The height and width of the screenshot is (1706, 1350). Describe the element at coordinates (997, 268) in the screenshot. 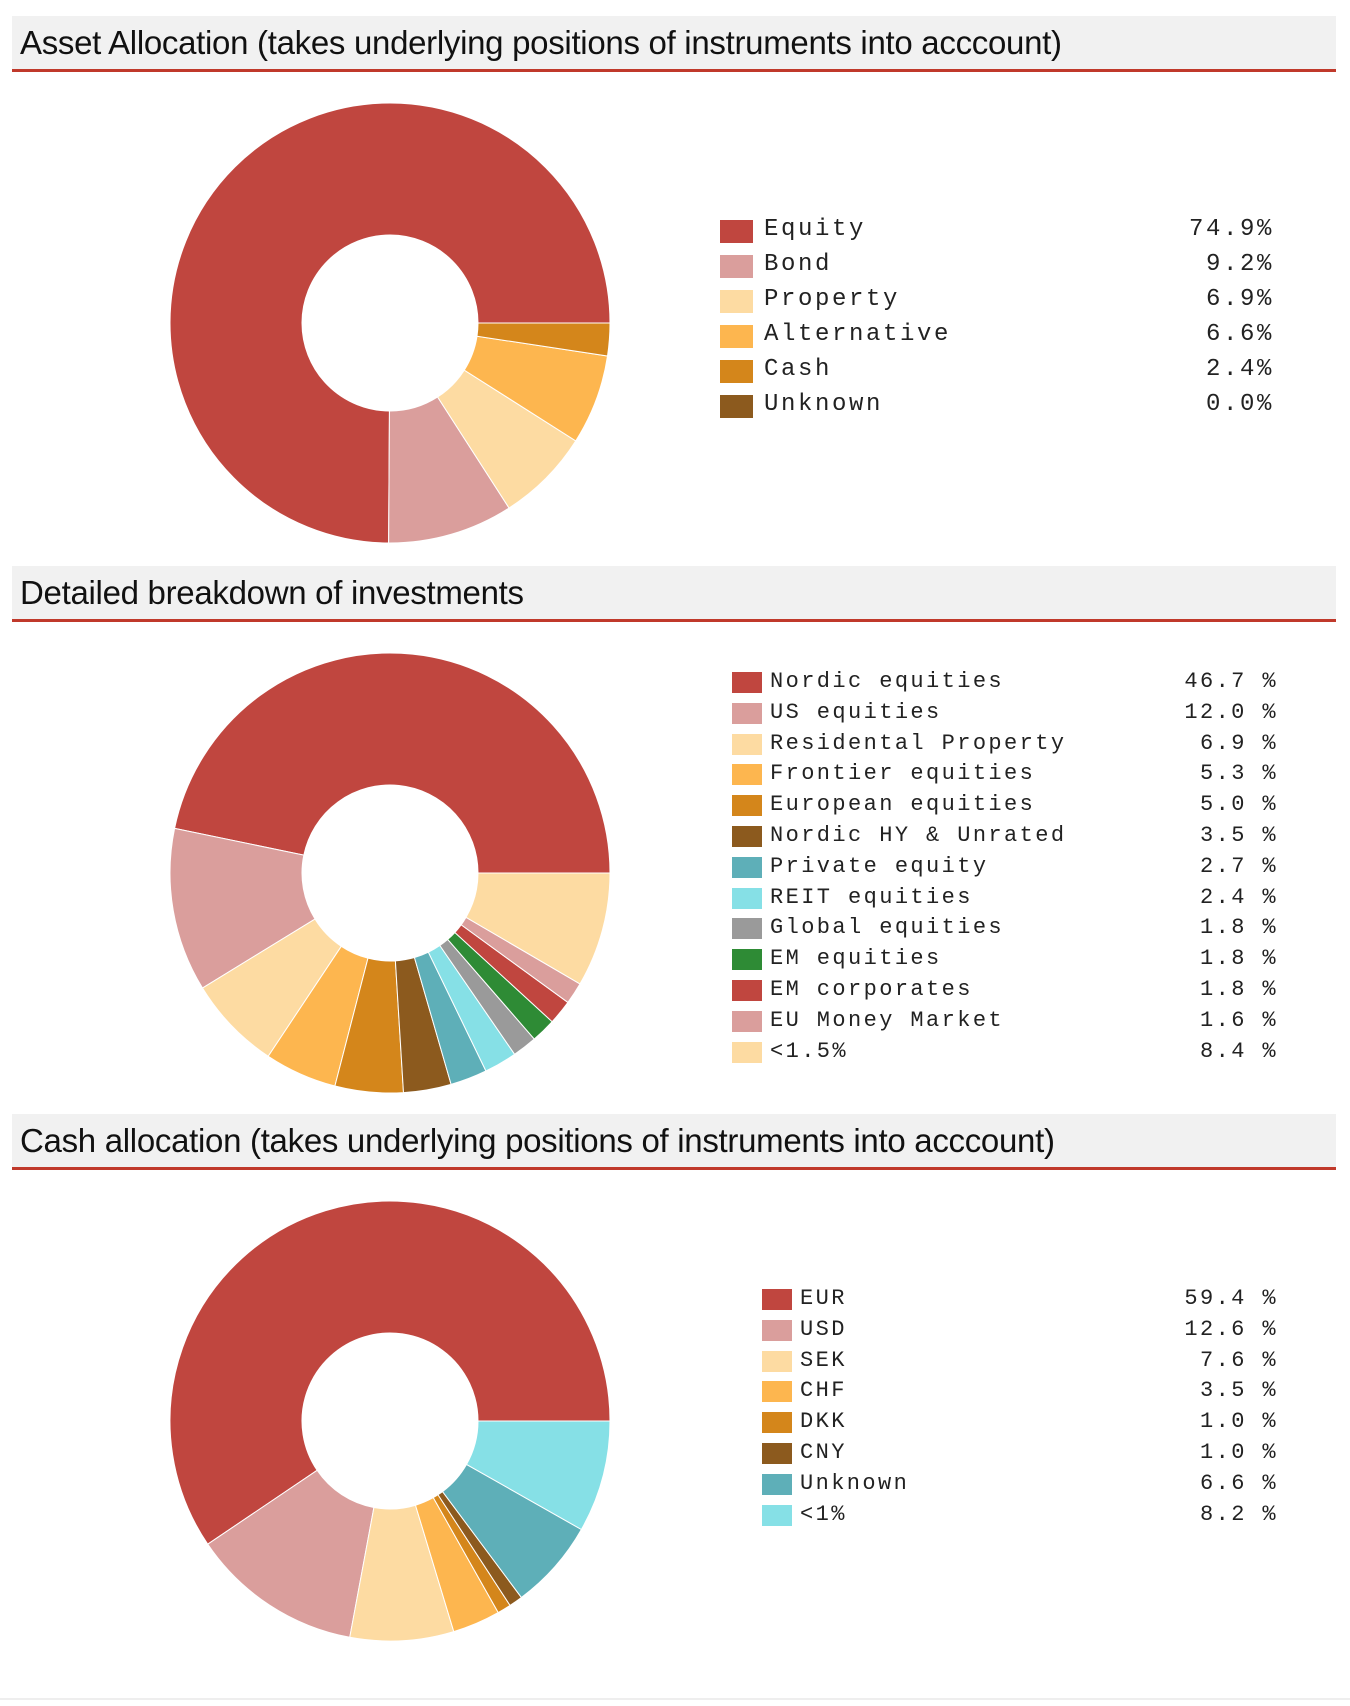

I see `legend-item-bond: Bond 9.2%` at that location.